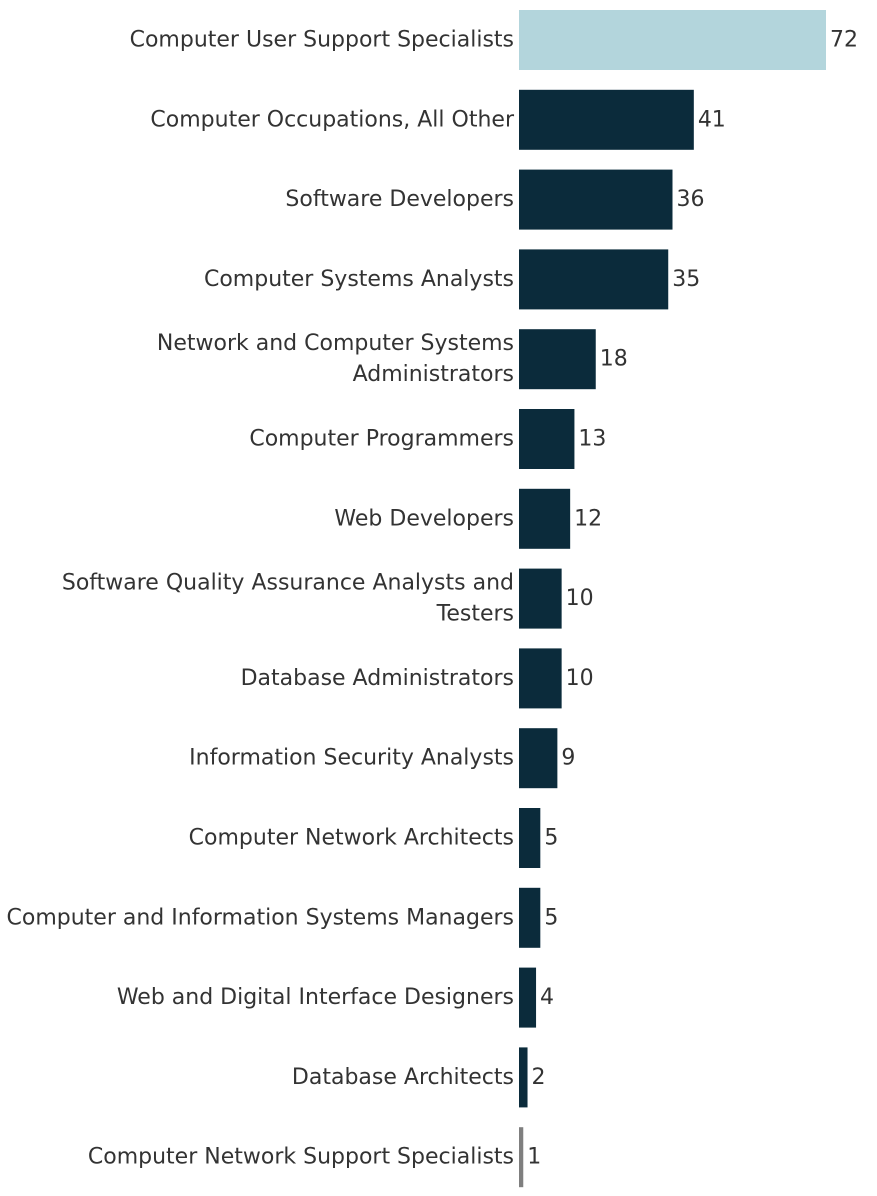 This screenshot has width=877, height=1196. Describe the element at coordinates (568, 758) in the screenshot. I see `value-label-9: 9` at that location.